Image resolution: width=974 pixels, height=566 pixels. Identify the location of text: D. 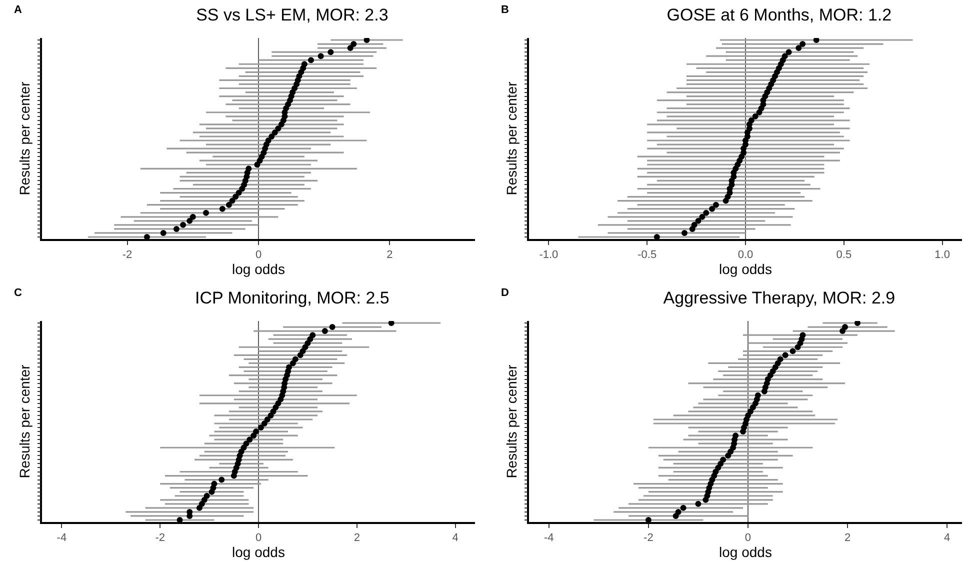
(505, 293).